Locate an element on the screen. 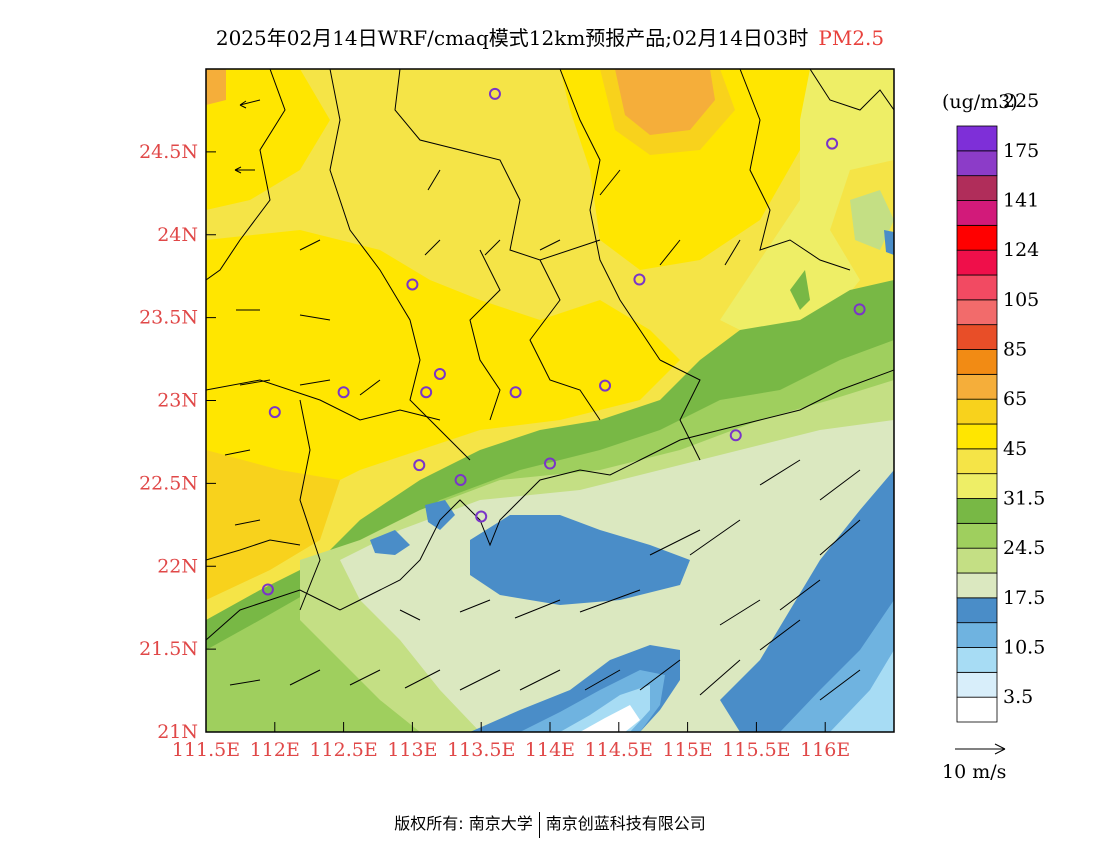  y-tick-label: 21N is located at coordinates (177, 732).